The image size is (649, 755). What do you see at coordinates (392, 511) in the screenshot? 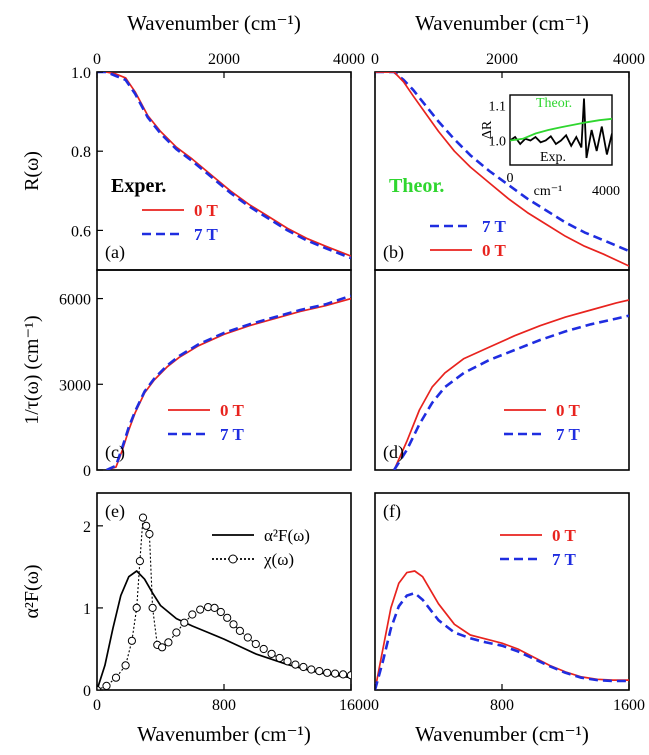
I see `panel-label: (f)` at bounding box center [392, 511].